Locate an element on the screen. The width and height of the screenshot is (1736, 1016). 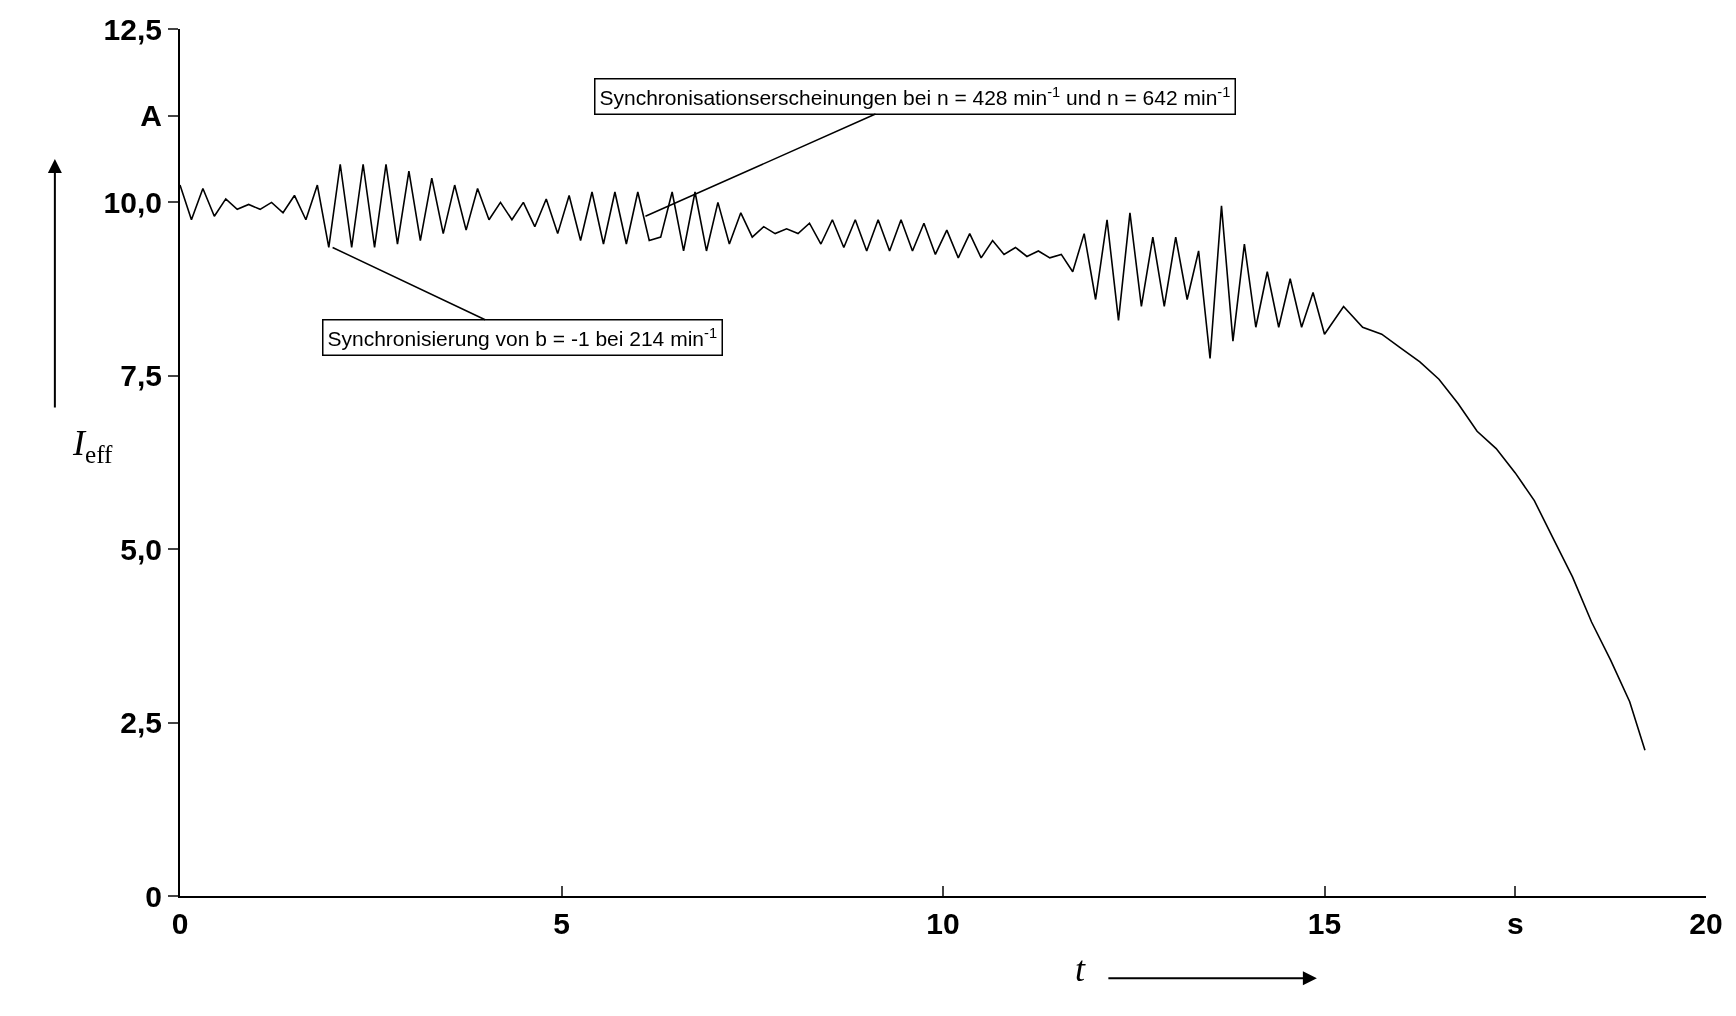
annotation: Synchronisierung von b = -1 bei 214 min$^{-1}$ is located at coordinates (522, 337).